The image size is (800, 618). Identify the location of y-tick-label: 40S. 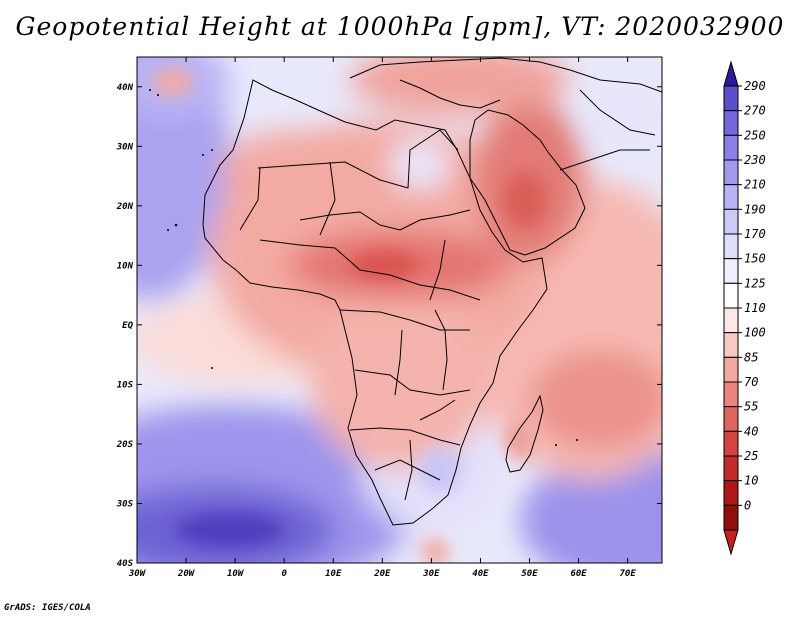
(125, 564).